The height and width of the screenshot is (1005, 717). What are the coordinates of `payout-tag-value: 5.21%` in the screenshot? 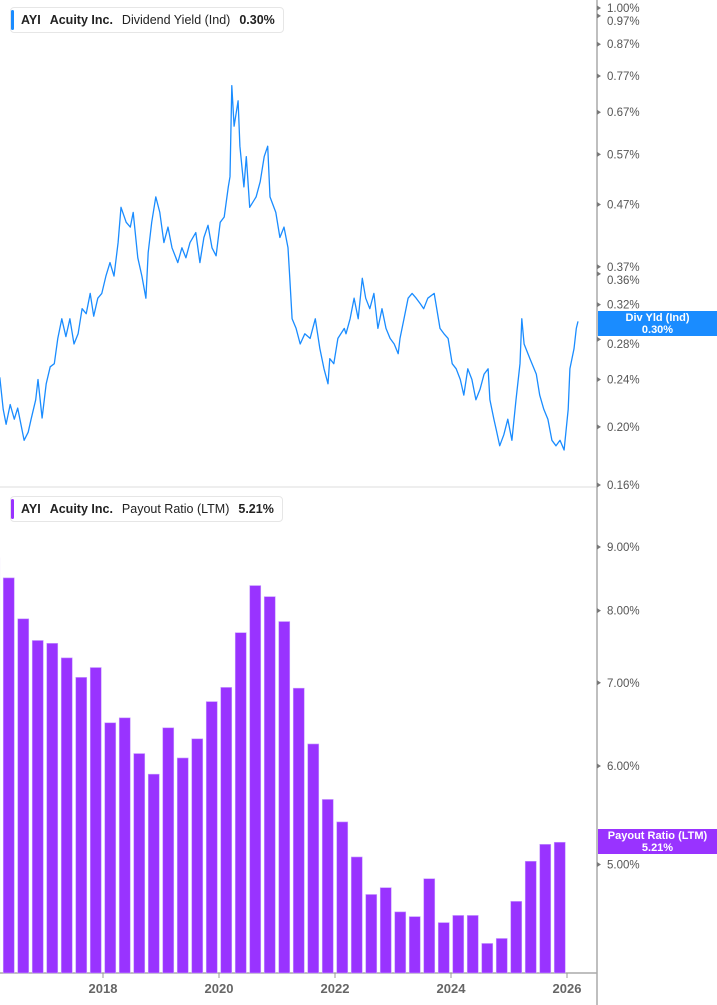 It's located at (657, 848).